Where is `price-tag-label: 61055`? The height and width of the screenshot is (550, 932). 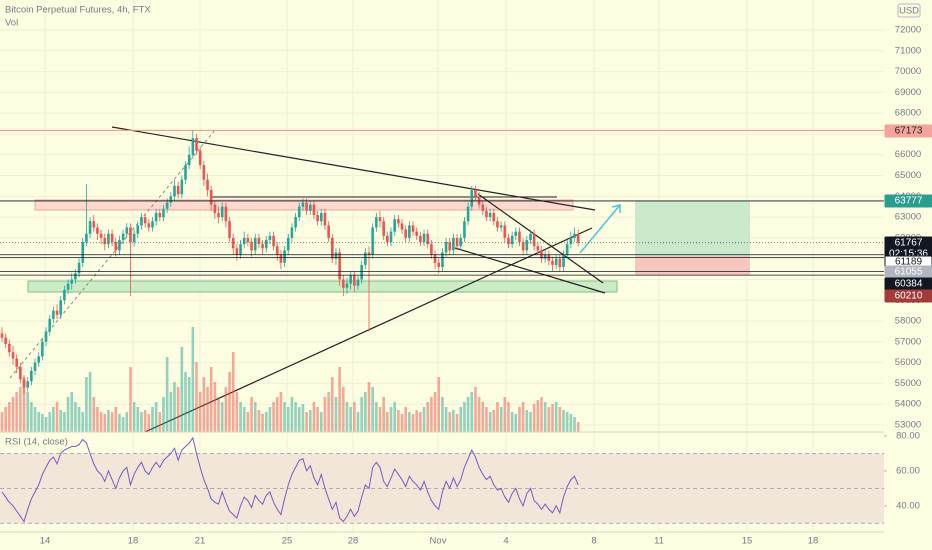 price-tag-label: 61055 is located at coordinates (909, 272).